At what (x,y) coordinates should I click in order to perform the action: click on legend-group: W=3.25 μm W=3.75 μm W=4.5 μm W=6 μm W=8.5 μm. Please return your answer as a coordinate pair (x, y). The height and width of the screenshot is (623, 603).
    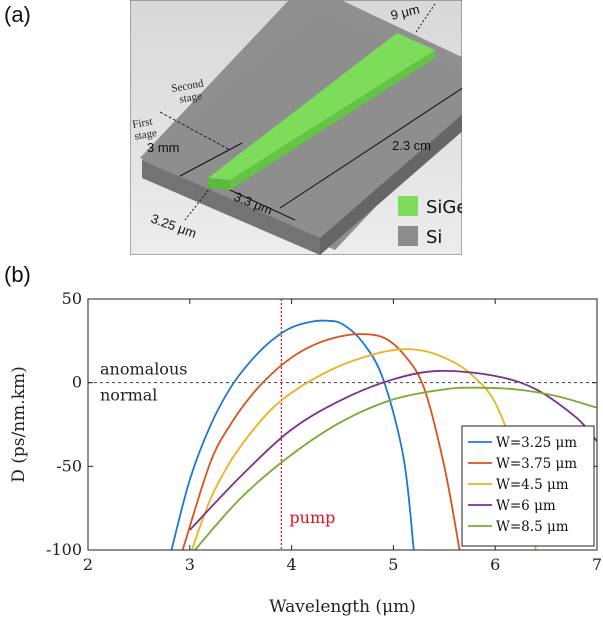
    Looking at the image, I should click on (528, 486).